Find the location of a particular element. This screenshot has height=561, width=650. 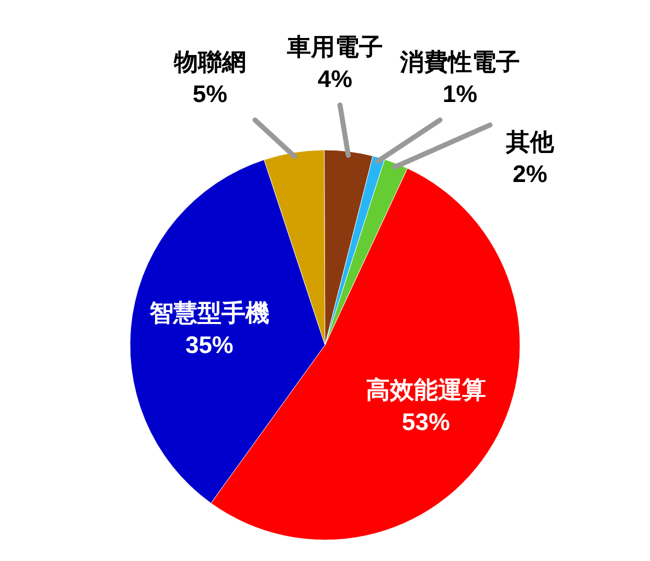

data-label: 53% is located at coordinates (426, 422).